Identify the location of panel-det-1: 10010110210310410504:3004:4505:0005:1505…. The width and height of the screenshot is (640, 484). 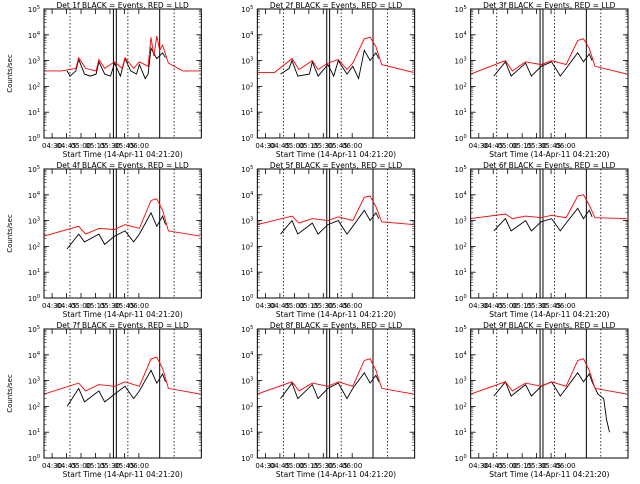
(104, 80).